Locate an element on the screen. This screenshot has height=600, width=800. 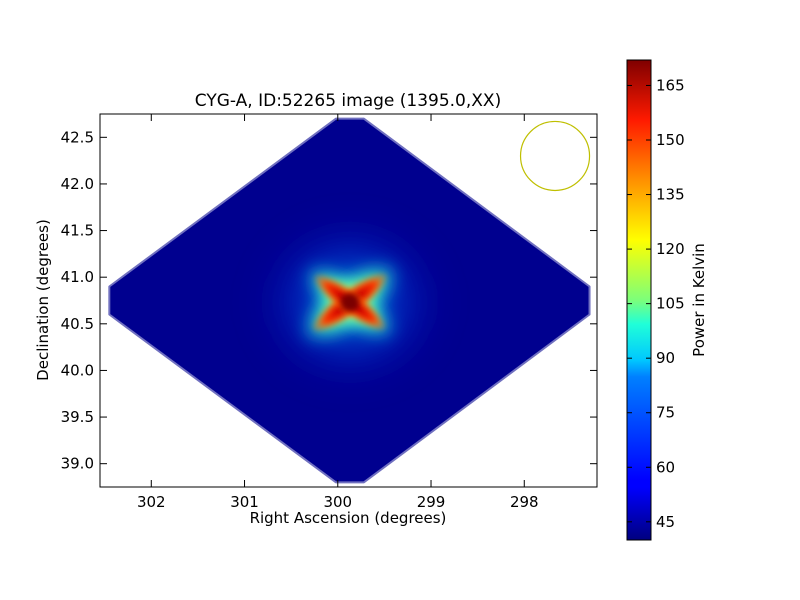
y-tick-label: 41.5 is located at coordinates (77, 231).